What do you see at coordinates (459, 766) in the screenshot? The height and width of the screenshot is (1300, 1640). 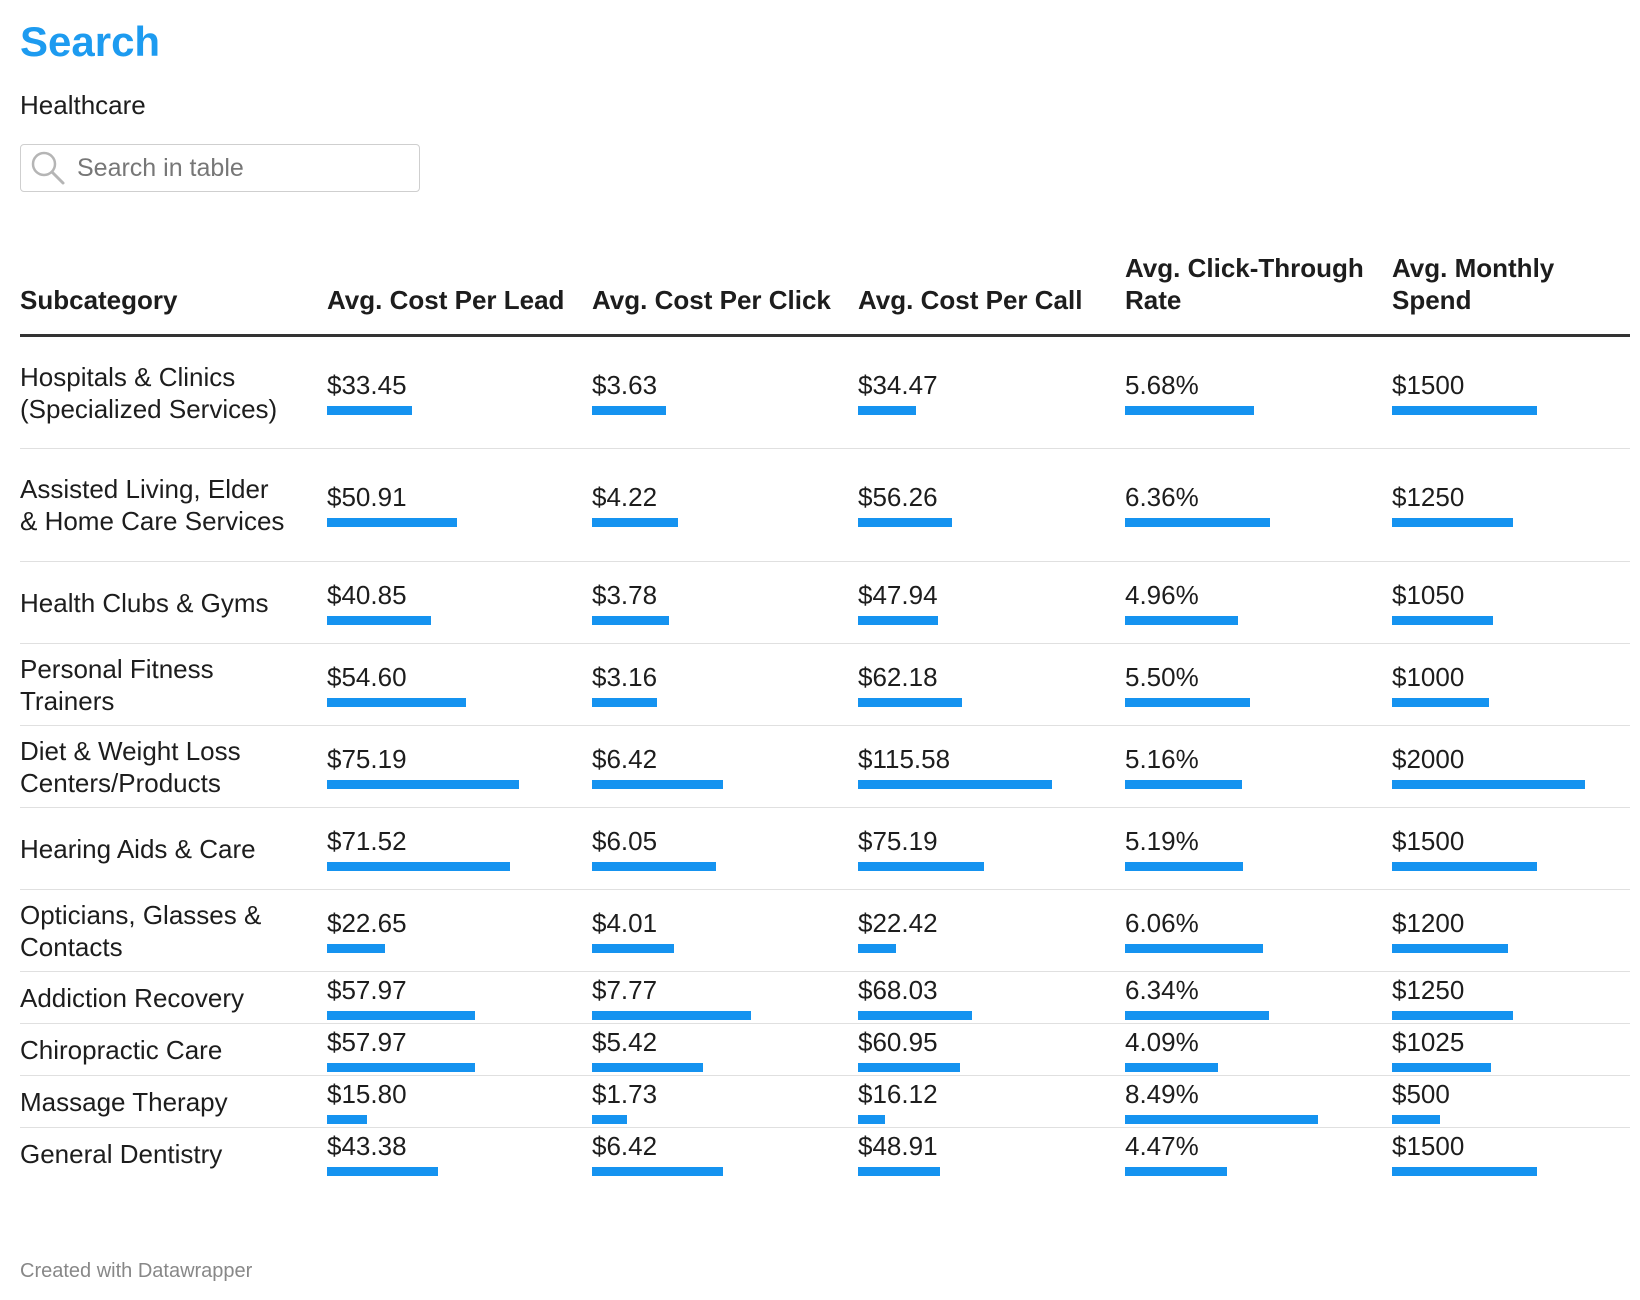 I see `cost-per-lead-cell: $75.19` at bounding box center [459, 766].